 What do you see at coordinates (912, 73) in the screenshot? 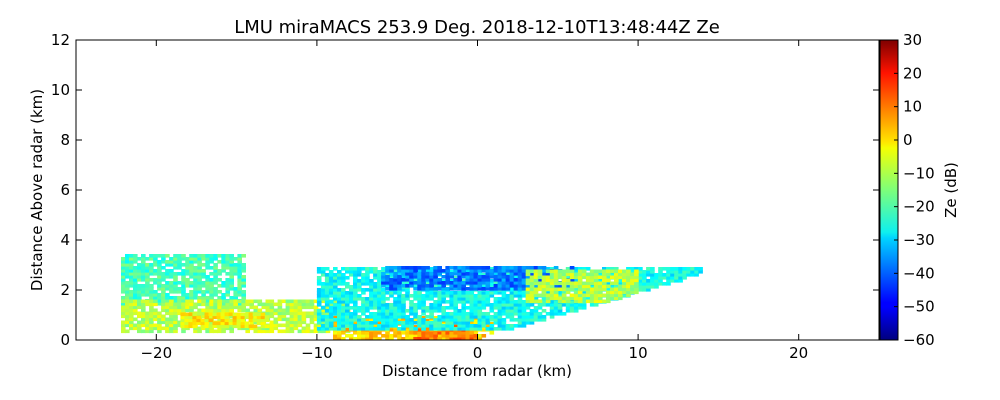
I see `colorbar-tick-label: 20` at bounding box center [912, 73].